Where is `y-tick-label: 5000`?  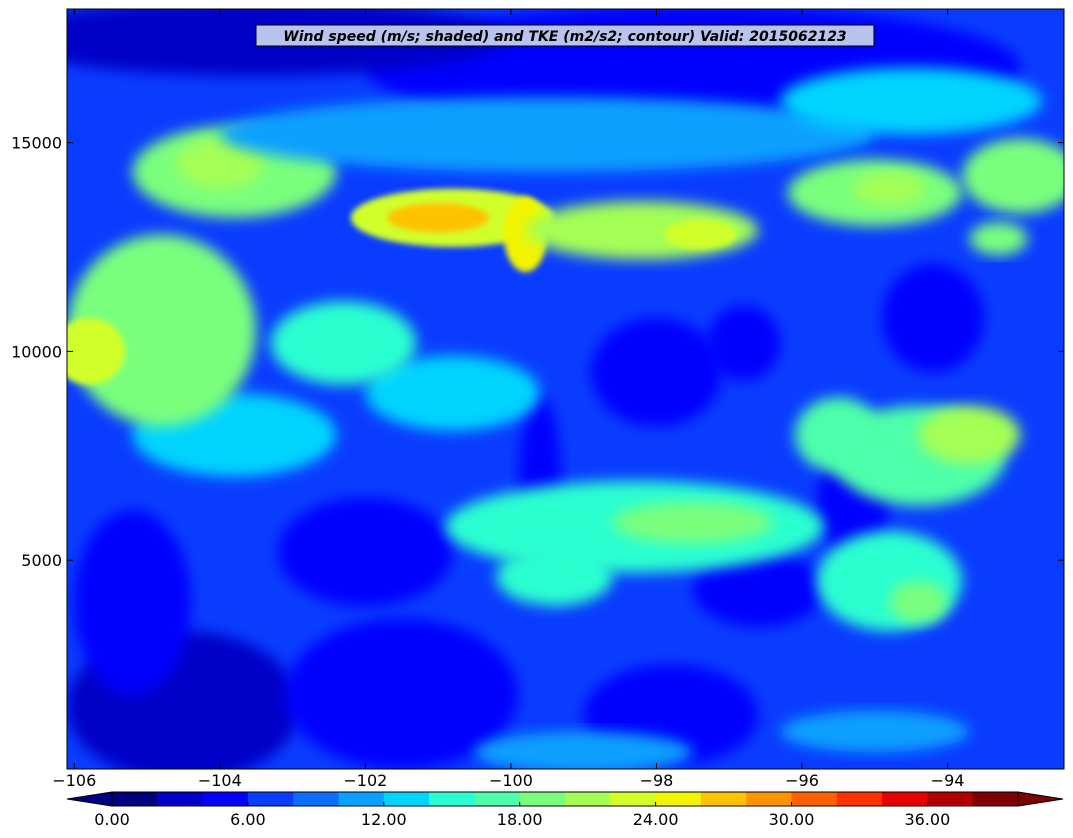
y-tick-label: 5000 is located at coordinates (41, 560).